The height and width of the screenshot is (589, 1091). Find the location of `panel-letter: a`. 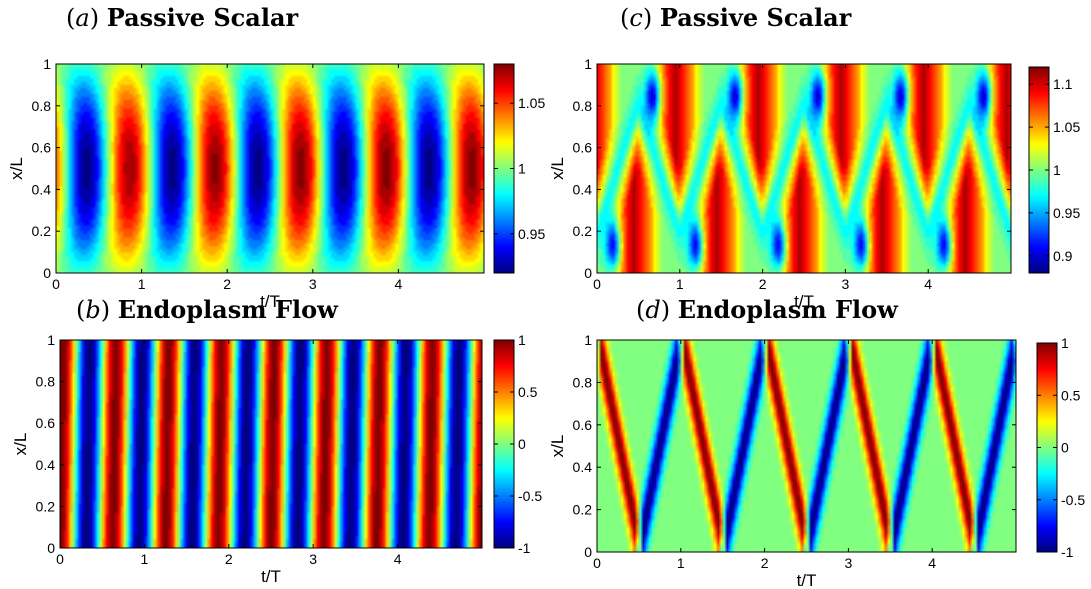

panel-letter: a is located at coordinates (82, 18).